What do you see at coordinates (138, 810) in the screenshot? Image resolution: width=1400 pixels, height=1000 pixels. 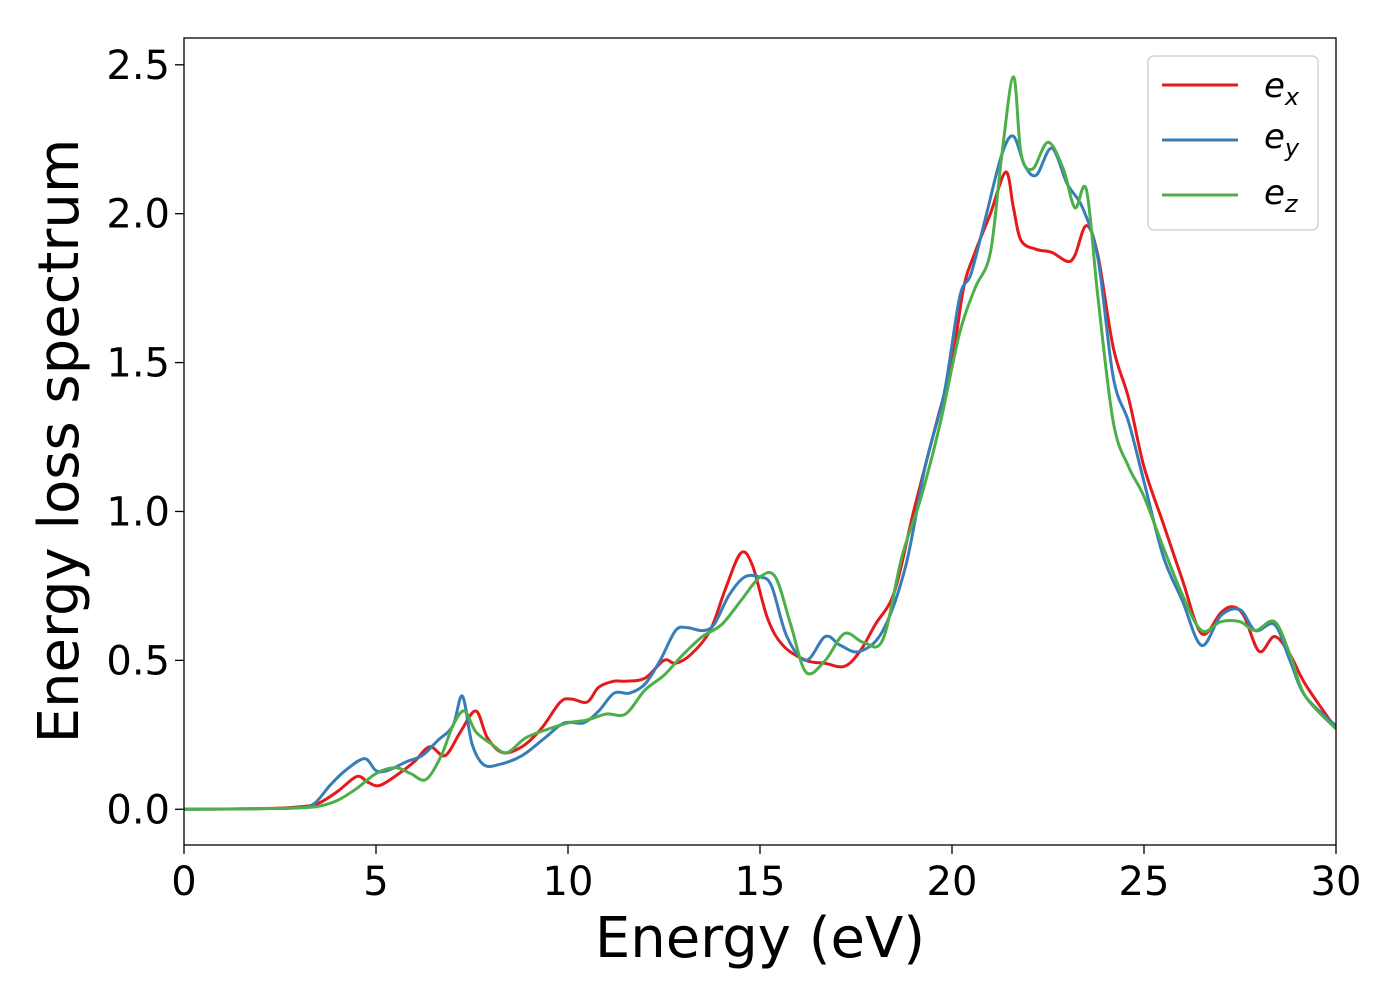 I see `y-tick-label: 0.0` at bounding box center [138, 810].